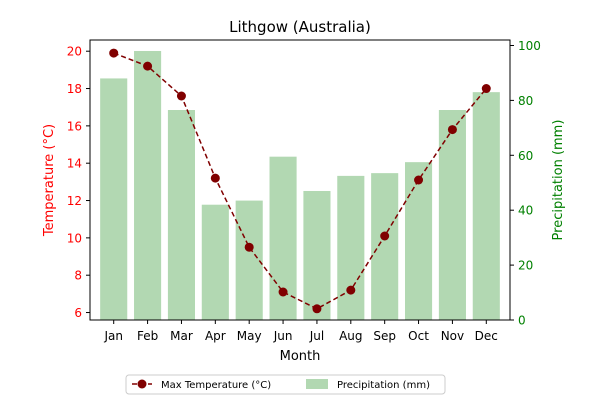 This screenshot has width=600, height=404. What do you see at coordinates (383, 385) in the screenshot?
I see `legend-label-precipitation: Precipitation (mm)` at bounding box center [383, 385].